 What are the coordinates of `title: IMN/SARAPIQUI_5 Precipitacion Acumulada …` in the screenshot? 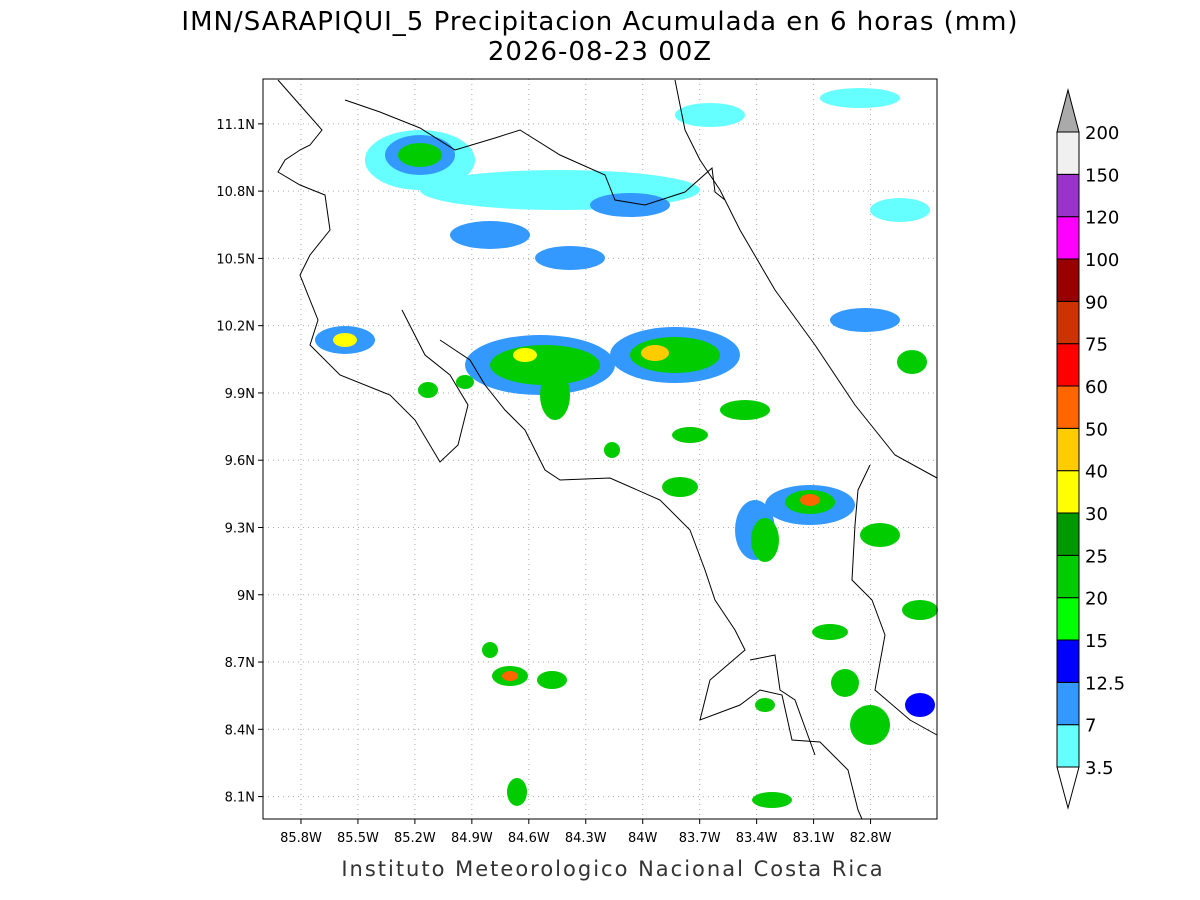 It's located at (599, 22).